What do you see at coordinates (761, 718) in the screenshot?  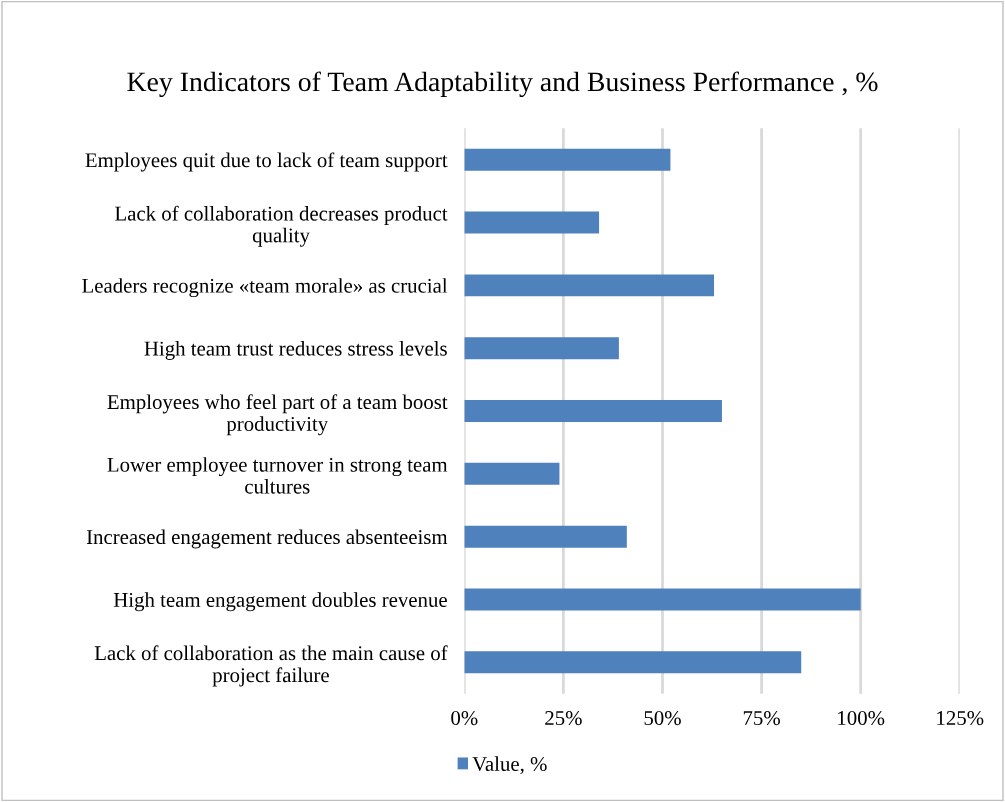 I see `x-tick-label: 75%` at bounding box center [761, 718].